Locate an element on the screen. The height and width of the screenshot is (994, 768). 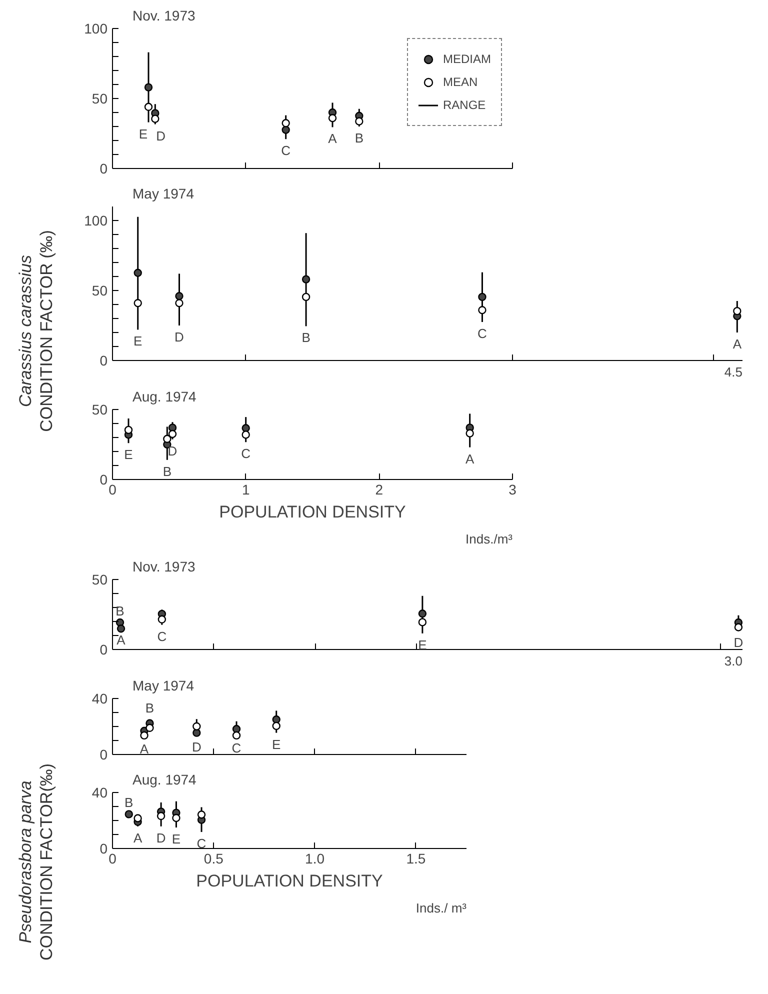
text: Inds./ m³ is located at coordinates (442, 908).